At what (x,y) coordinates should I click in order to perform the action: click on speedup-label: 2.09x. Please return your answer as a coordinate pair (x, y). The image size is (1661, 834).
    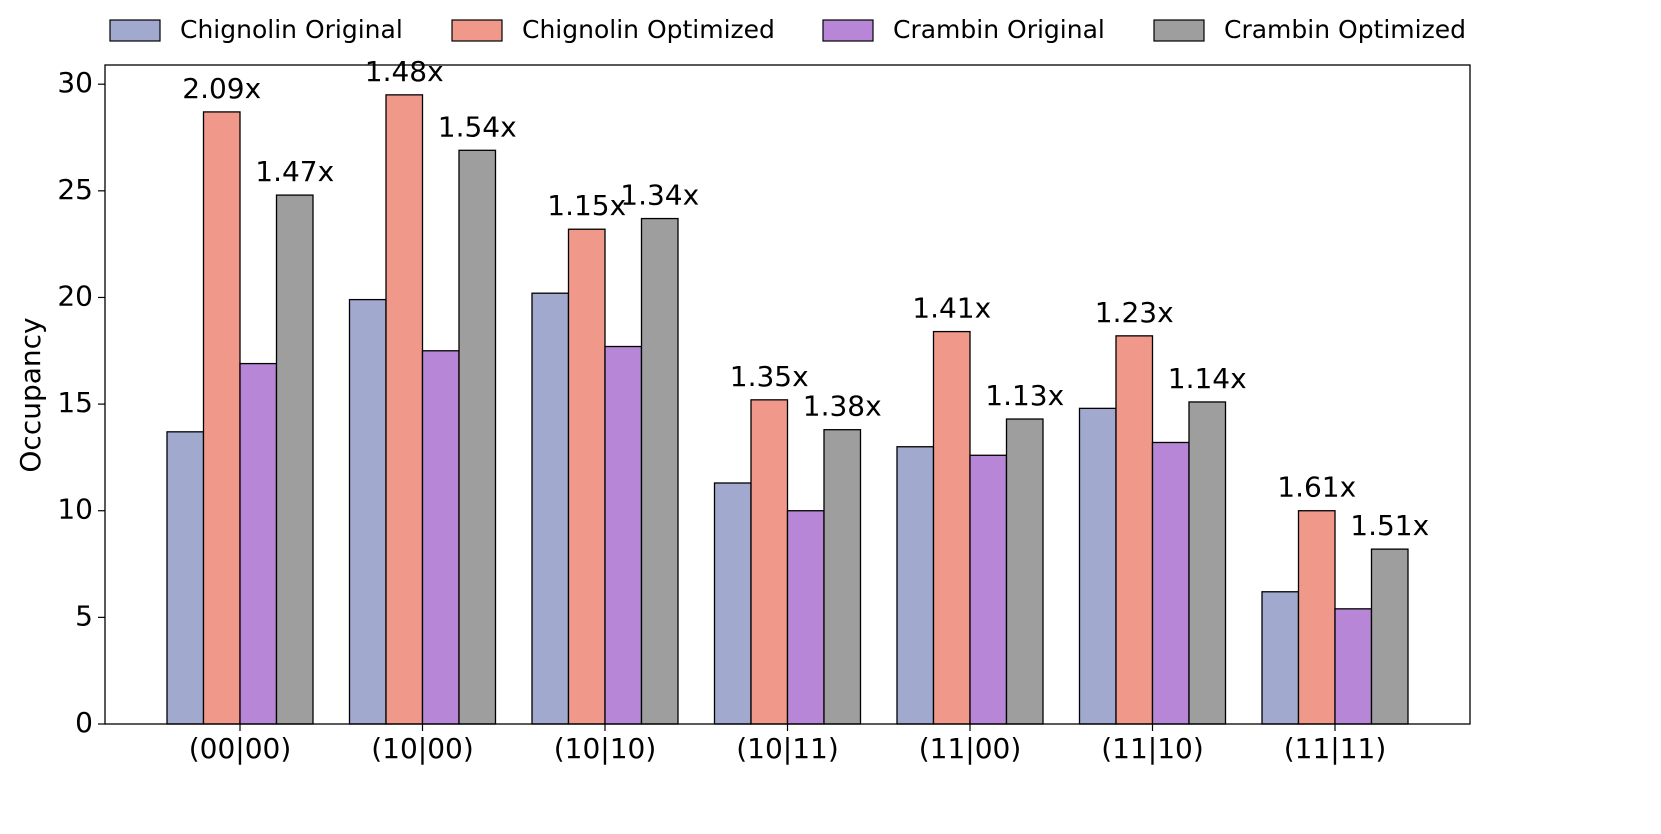
    Looking at the image, I should click on (221, 88).